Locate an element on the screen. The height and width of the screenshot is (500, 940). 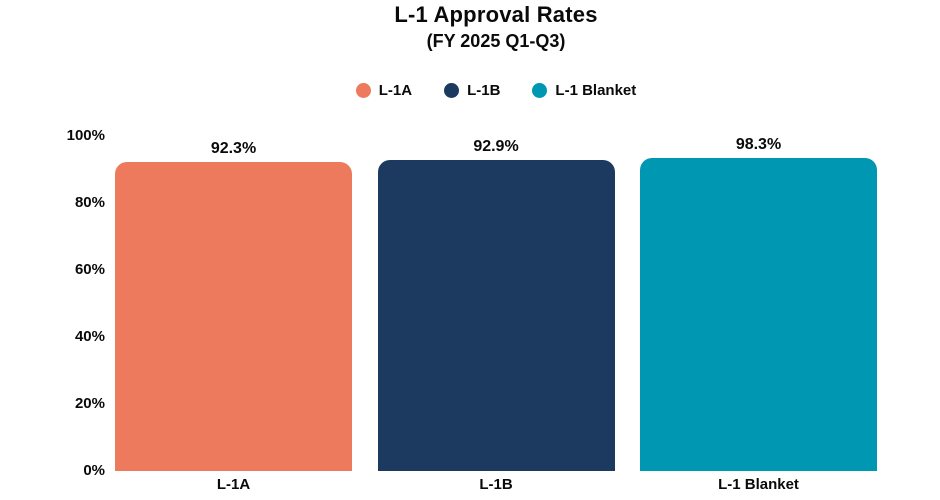
y-axis-tick: 40% is located at coordinates (89, 336).